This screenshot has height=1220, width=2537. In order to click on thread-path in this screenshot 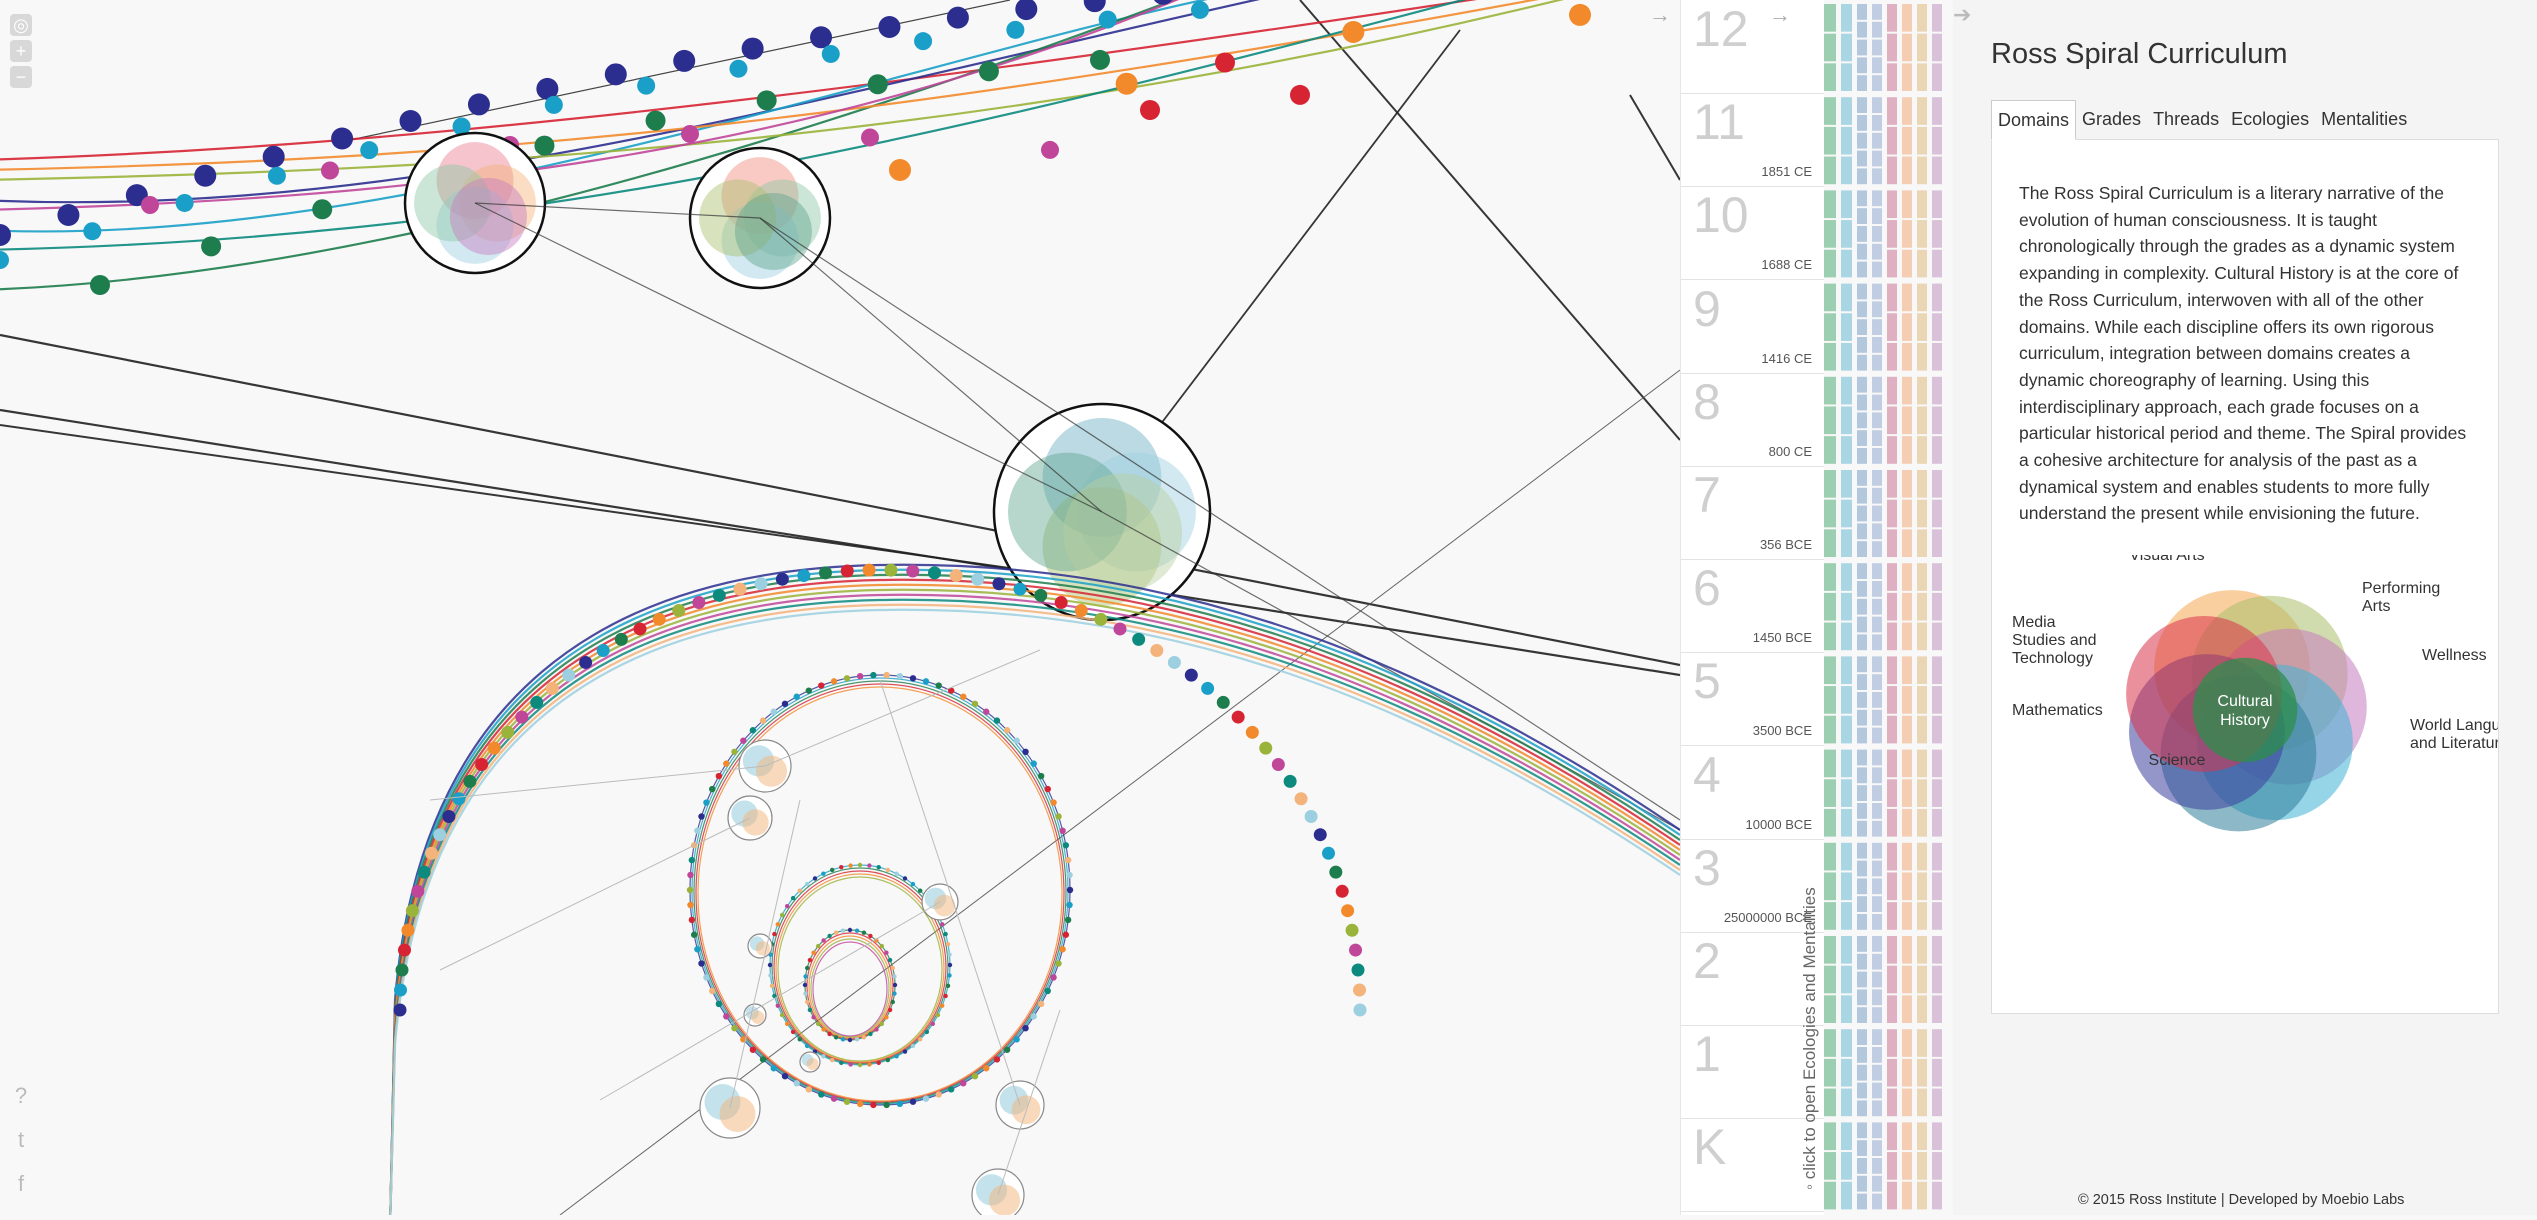, I will do `click(589, 105)`.